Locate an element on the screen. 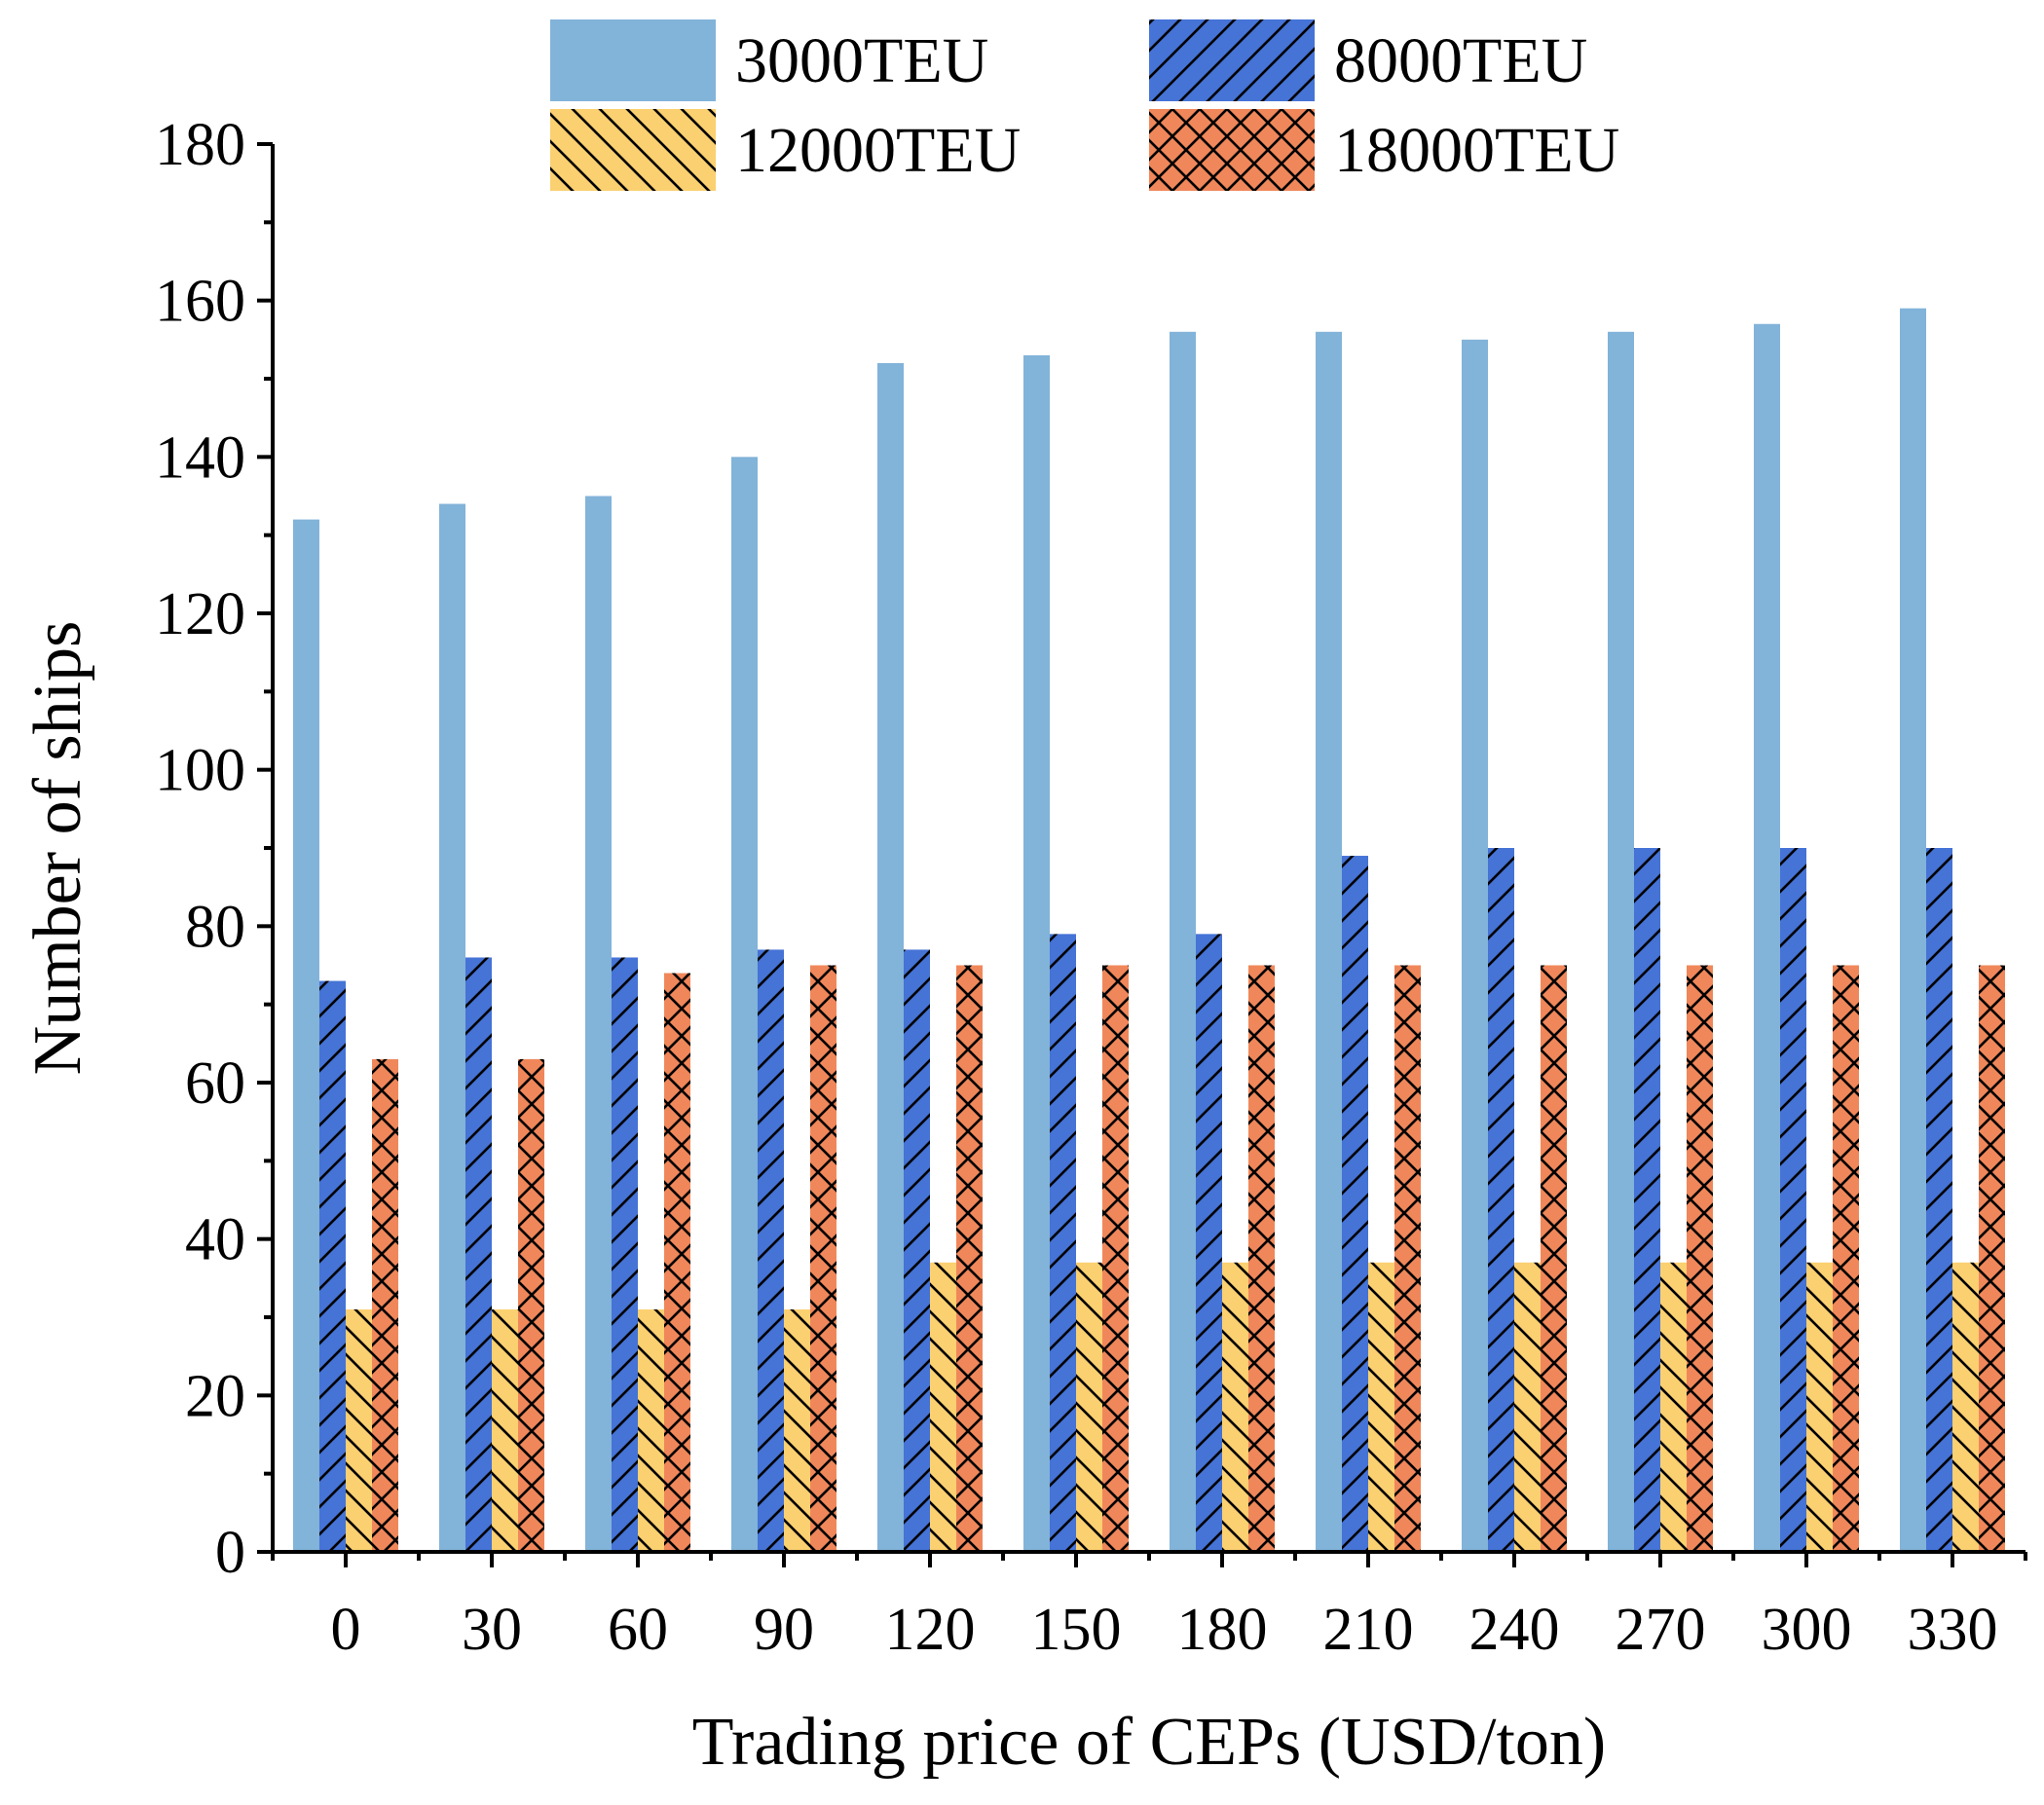 The image size is (2044, 1805). x-tick-label: 180 is located at coordinates (1222, 1630).